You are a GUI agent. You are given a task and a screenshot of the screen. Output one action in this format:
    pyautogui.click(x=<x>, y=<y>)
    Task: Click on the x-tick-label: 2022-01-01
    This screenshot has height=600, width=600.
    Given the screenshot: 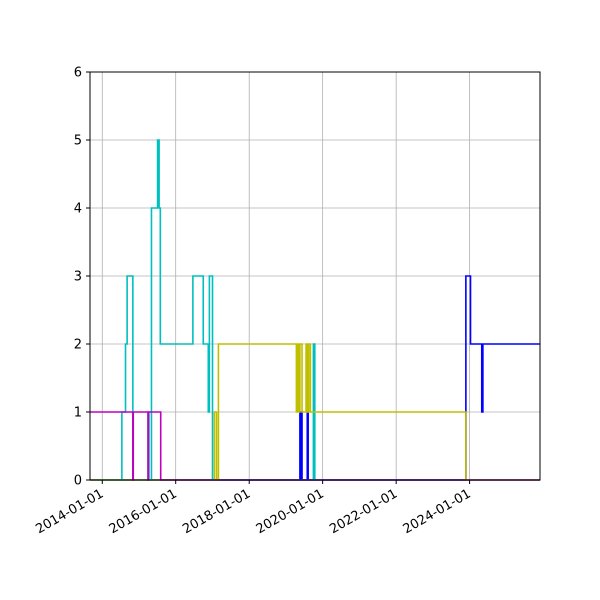 What is the action you would take?
    pyautogui.click(x=363, y=511)
    